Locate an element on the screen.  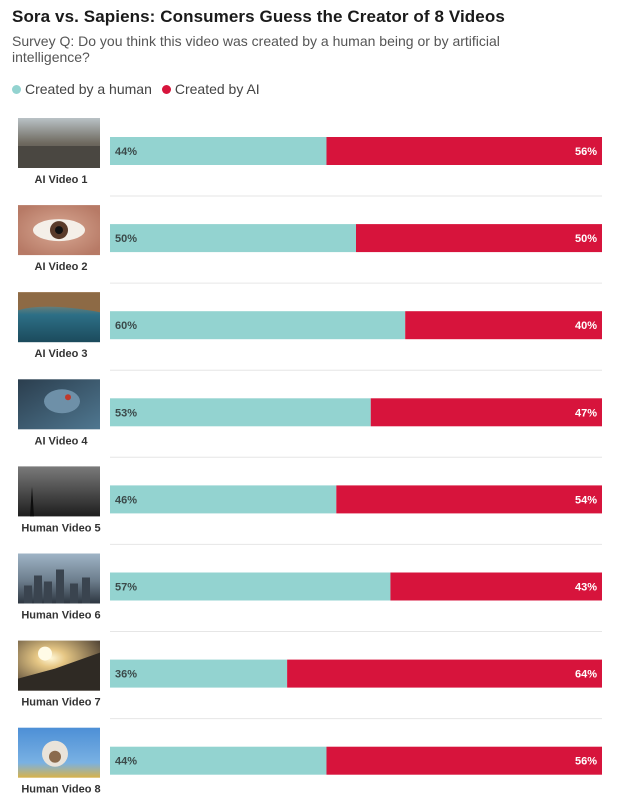
sun-shape is located at coordinates (45, 653).